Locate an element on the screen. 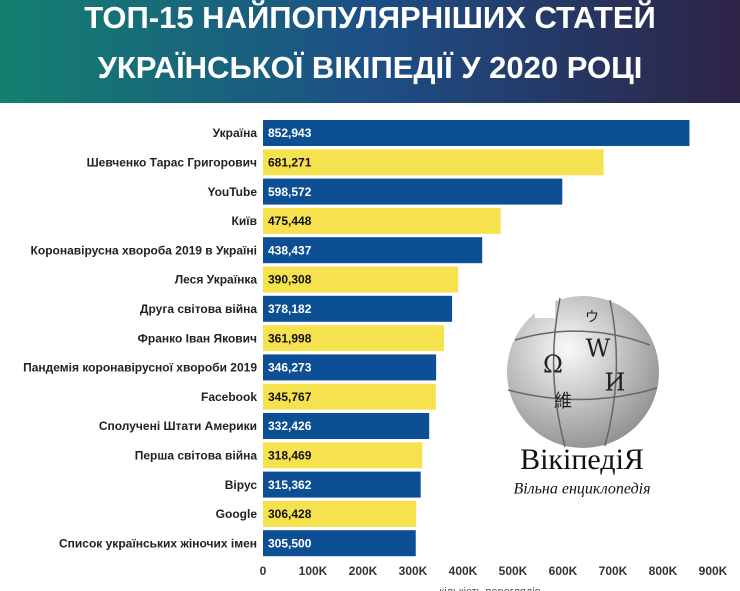  logo-glyph: Ω is located at coordinates (553, 365).